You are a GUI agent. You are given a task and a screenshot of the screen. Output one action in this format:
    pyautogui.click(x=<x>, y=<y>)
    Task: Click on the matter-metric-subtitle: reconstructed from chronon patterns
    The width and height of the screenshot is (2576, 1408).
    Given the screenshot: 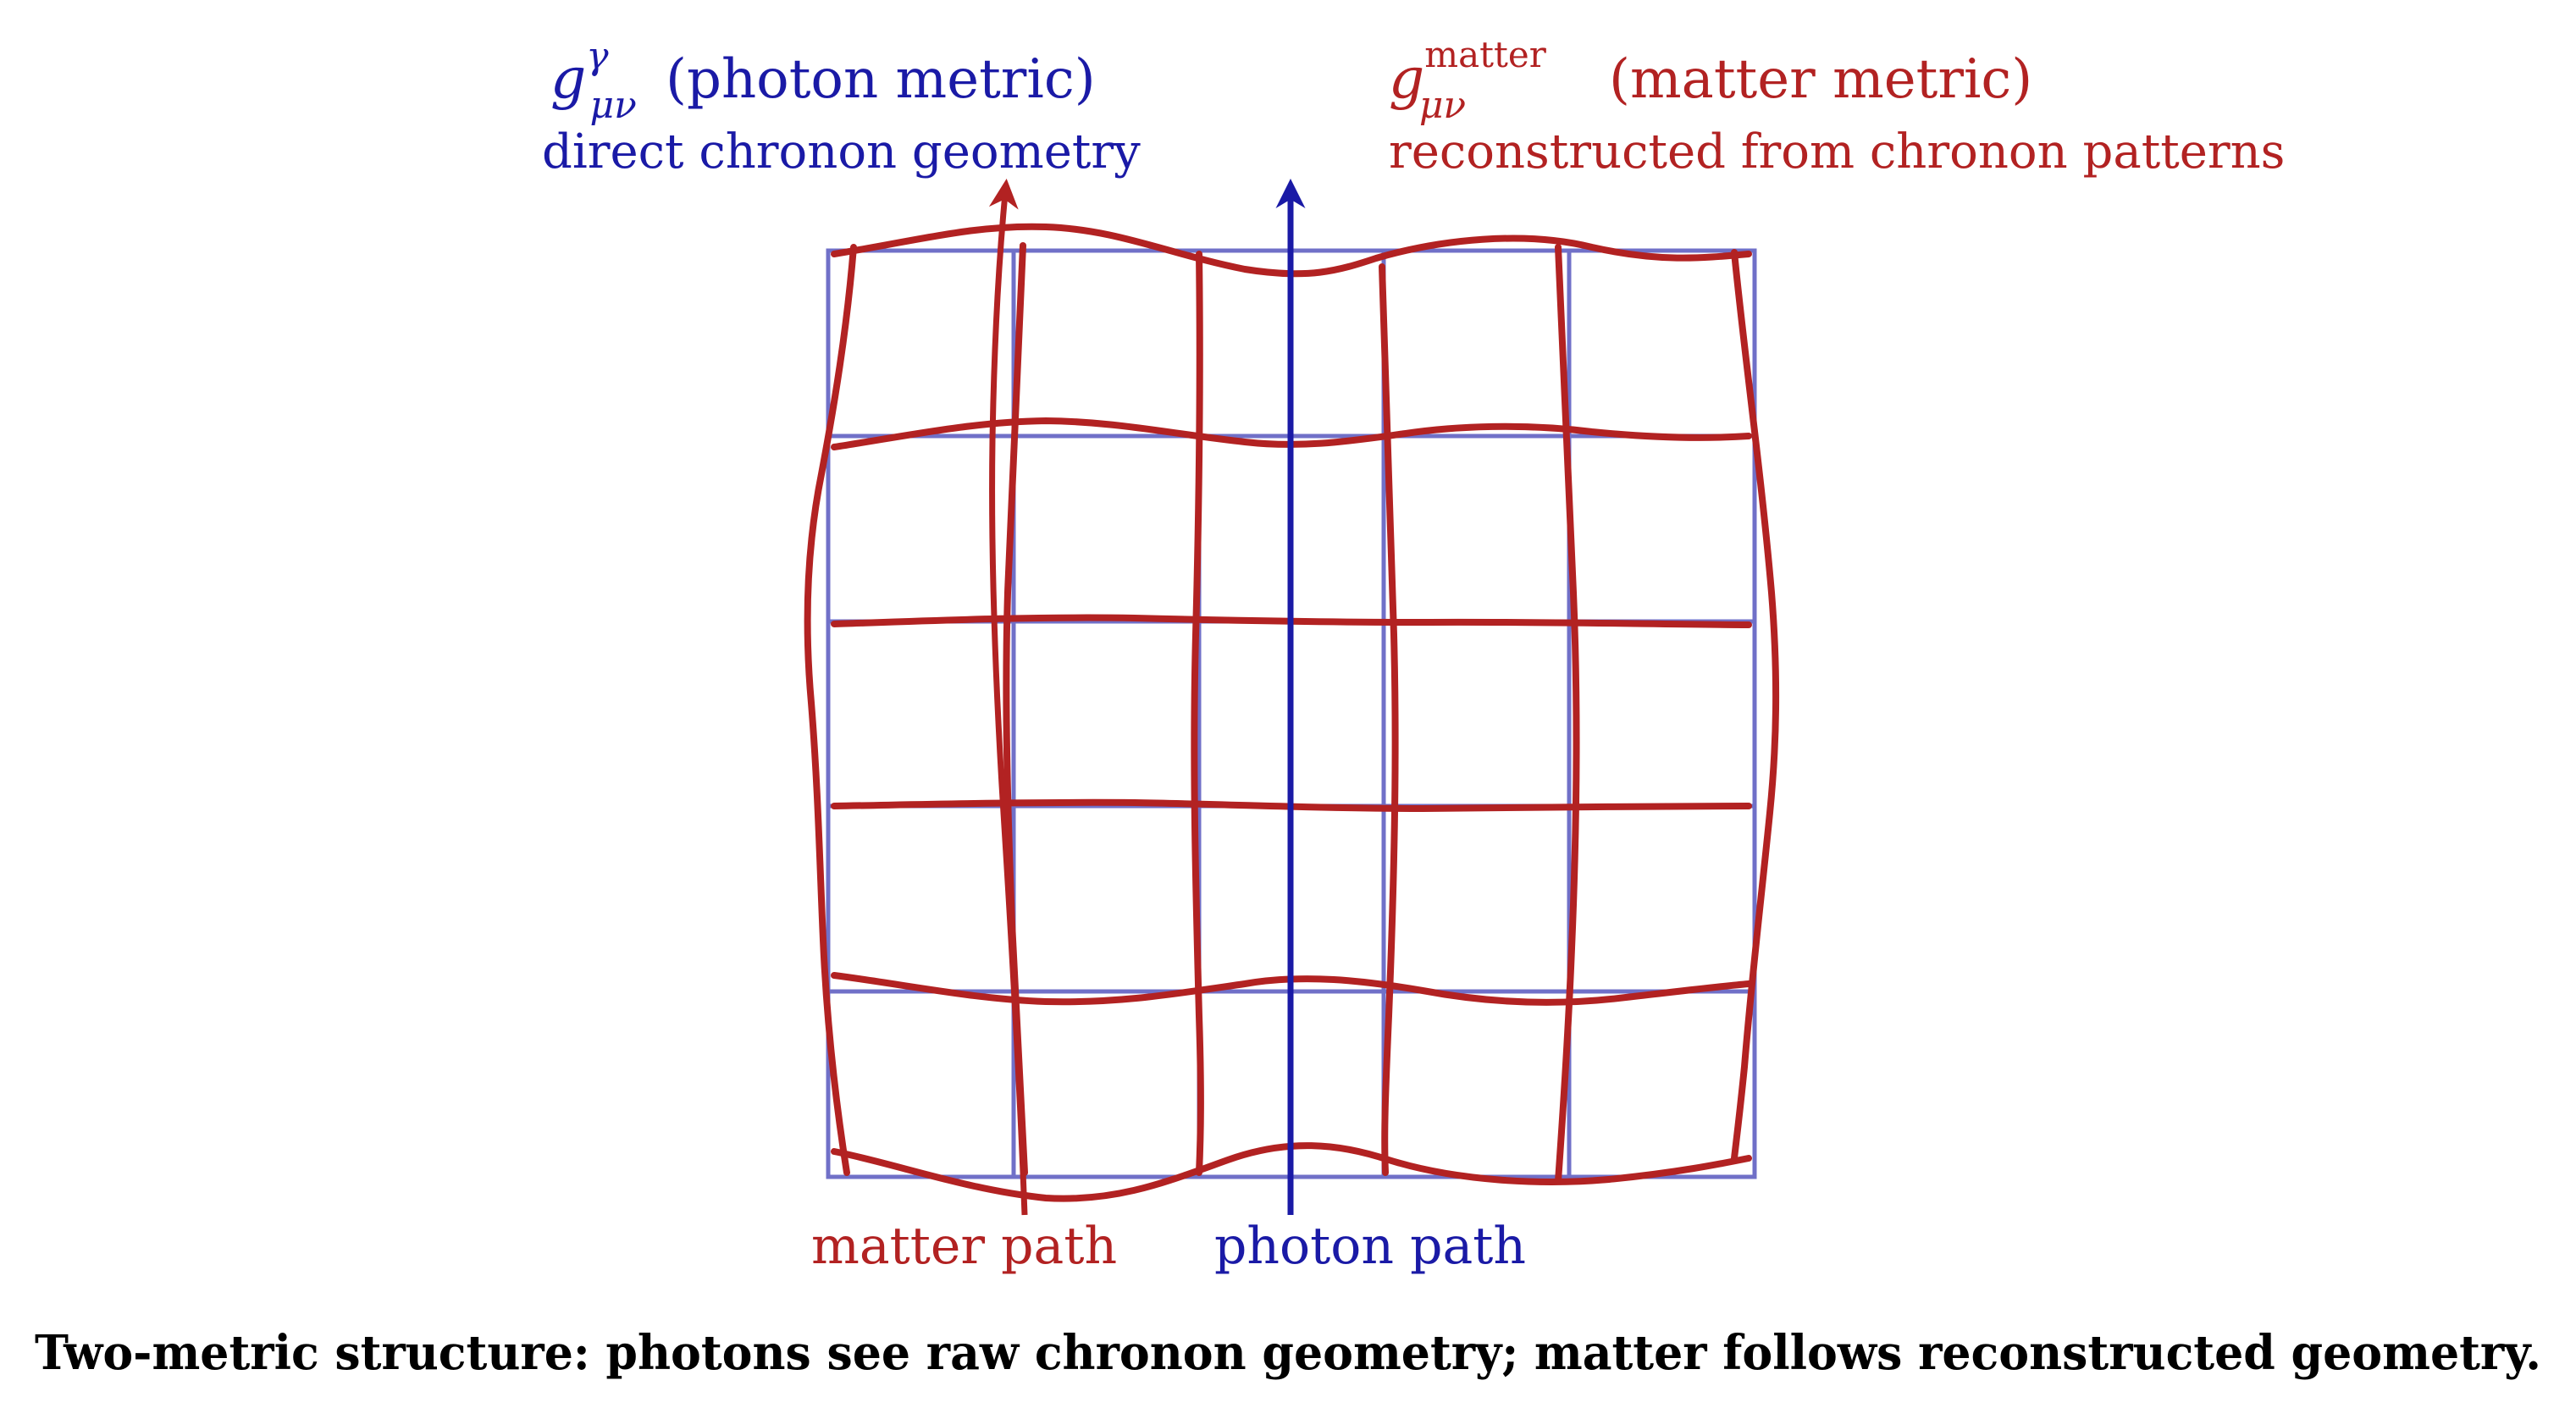 What is the action you would take?
    pyautogui.click(x=1837, y=152)
    